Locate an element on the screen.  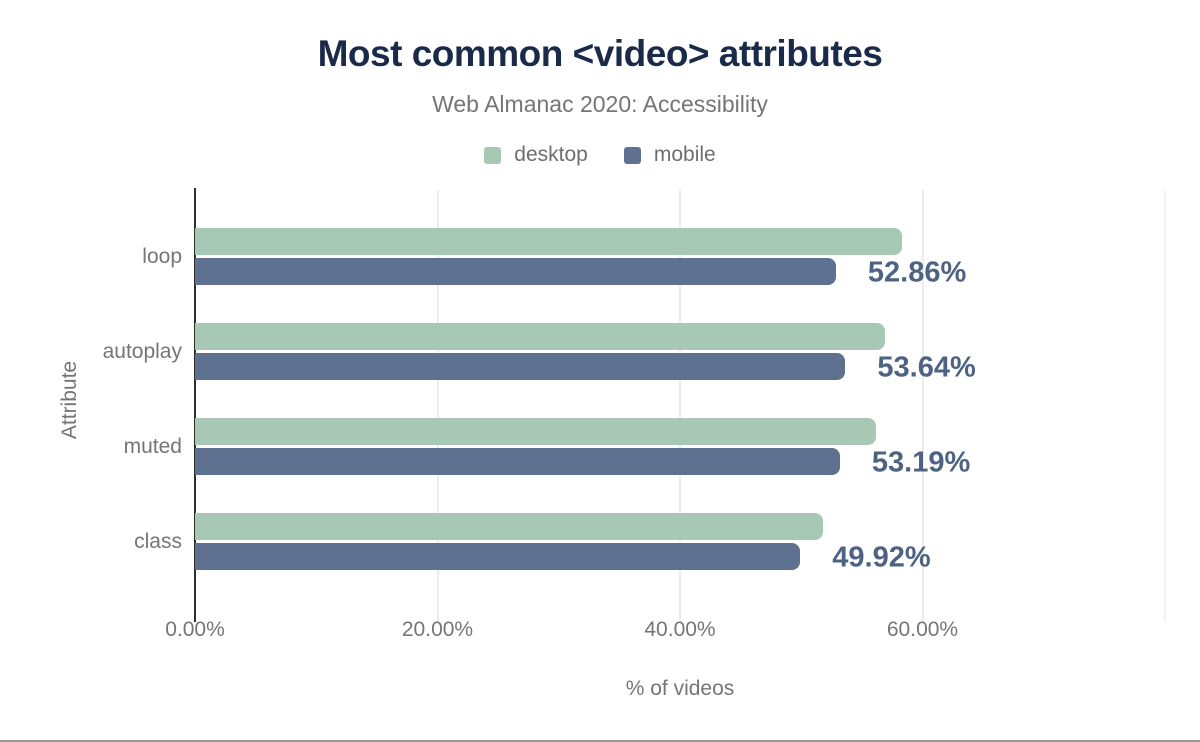
bar-mobile-muted is located at coordinates (517, 461).